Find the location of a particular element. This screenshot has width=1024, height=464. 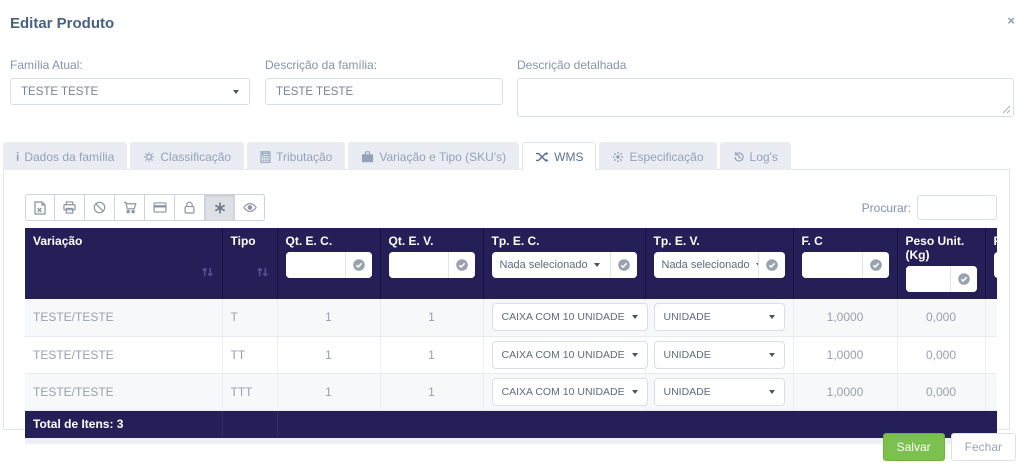

tab-wms: WMS is located at coordinates (559, 156).